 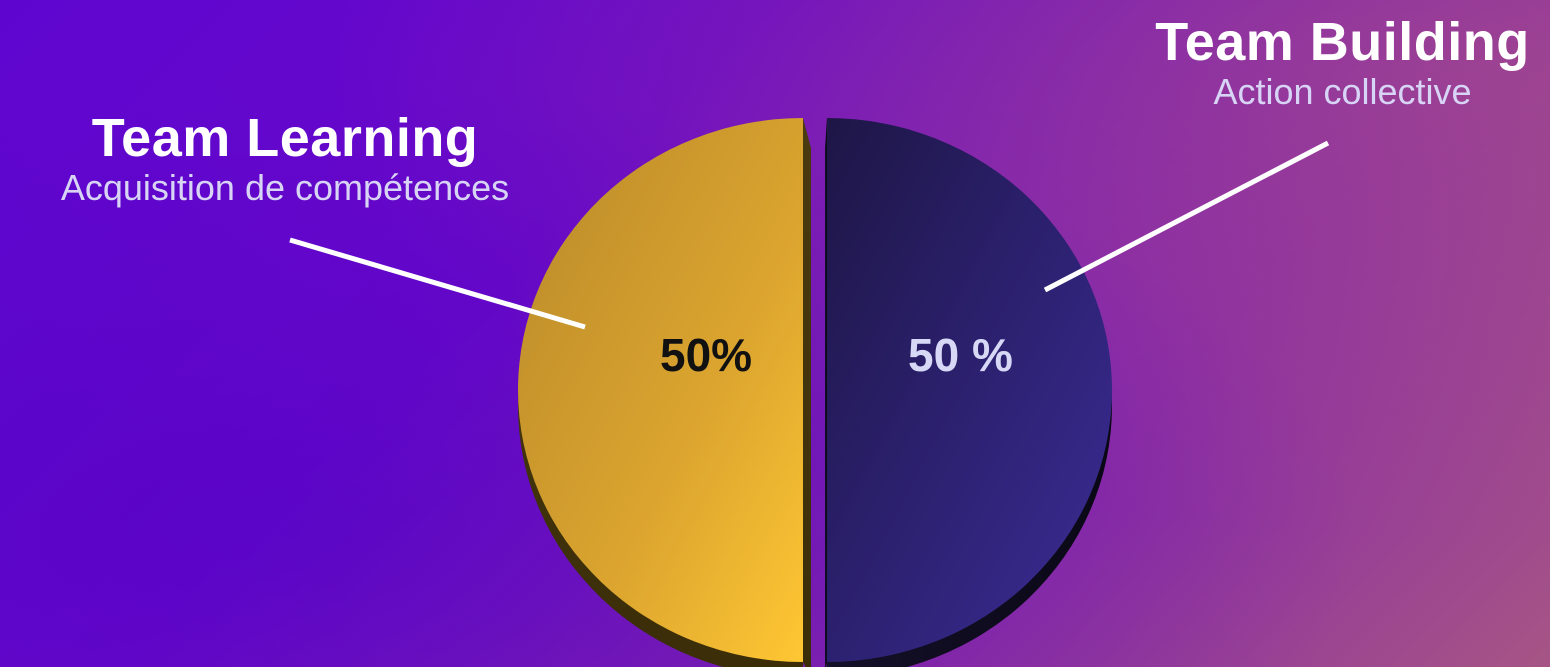 What do you see at coordinates (660, 390) in the screenshot?
I see `slice-team-learning` at bounding box center [660, 390].